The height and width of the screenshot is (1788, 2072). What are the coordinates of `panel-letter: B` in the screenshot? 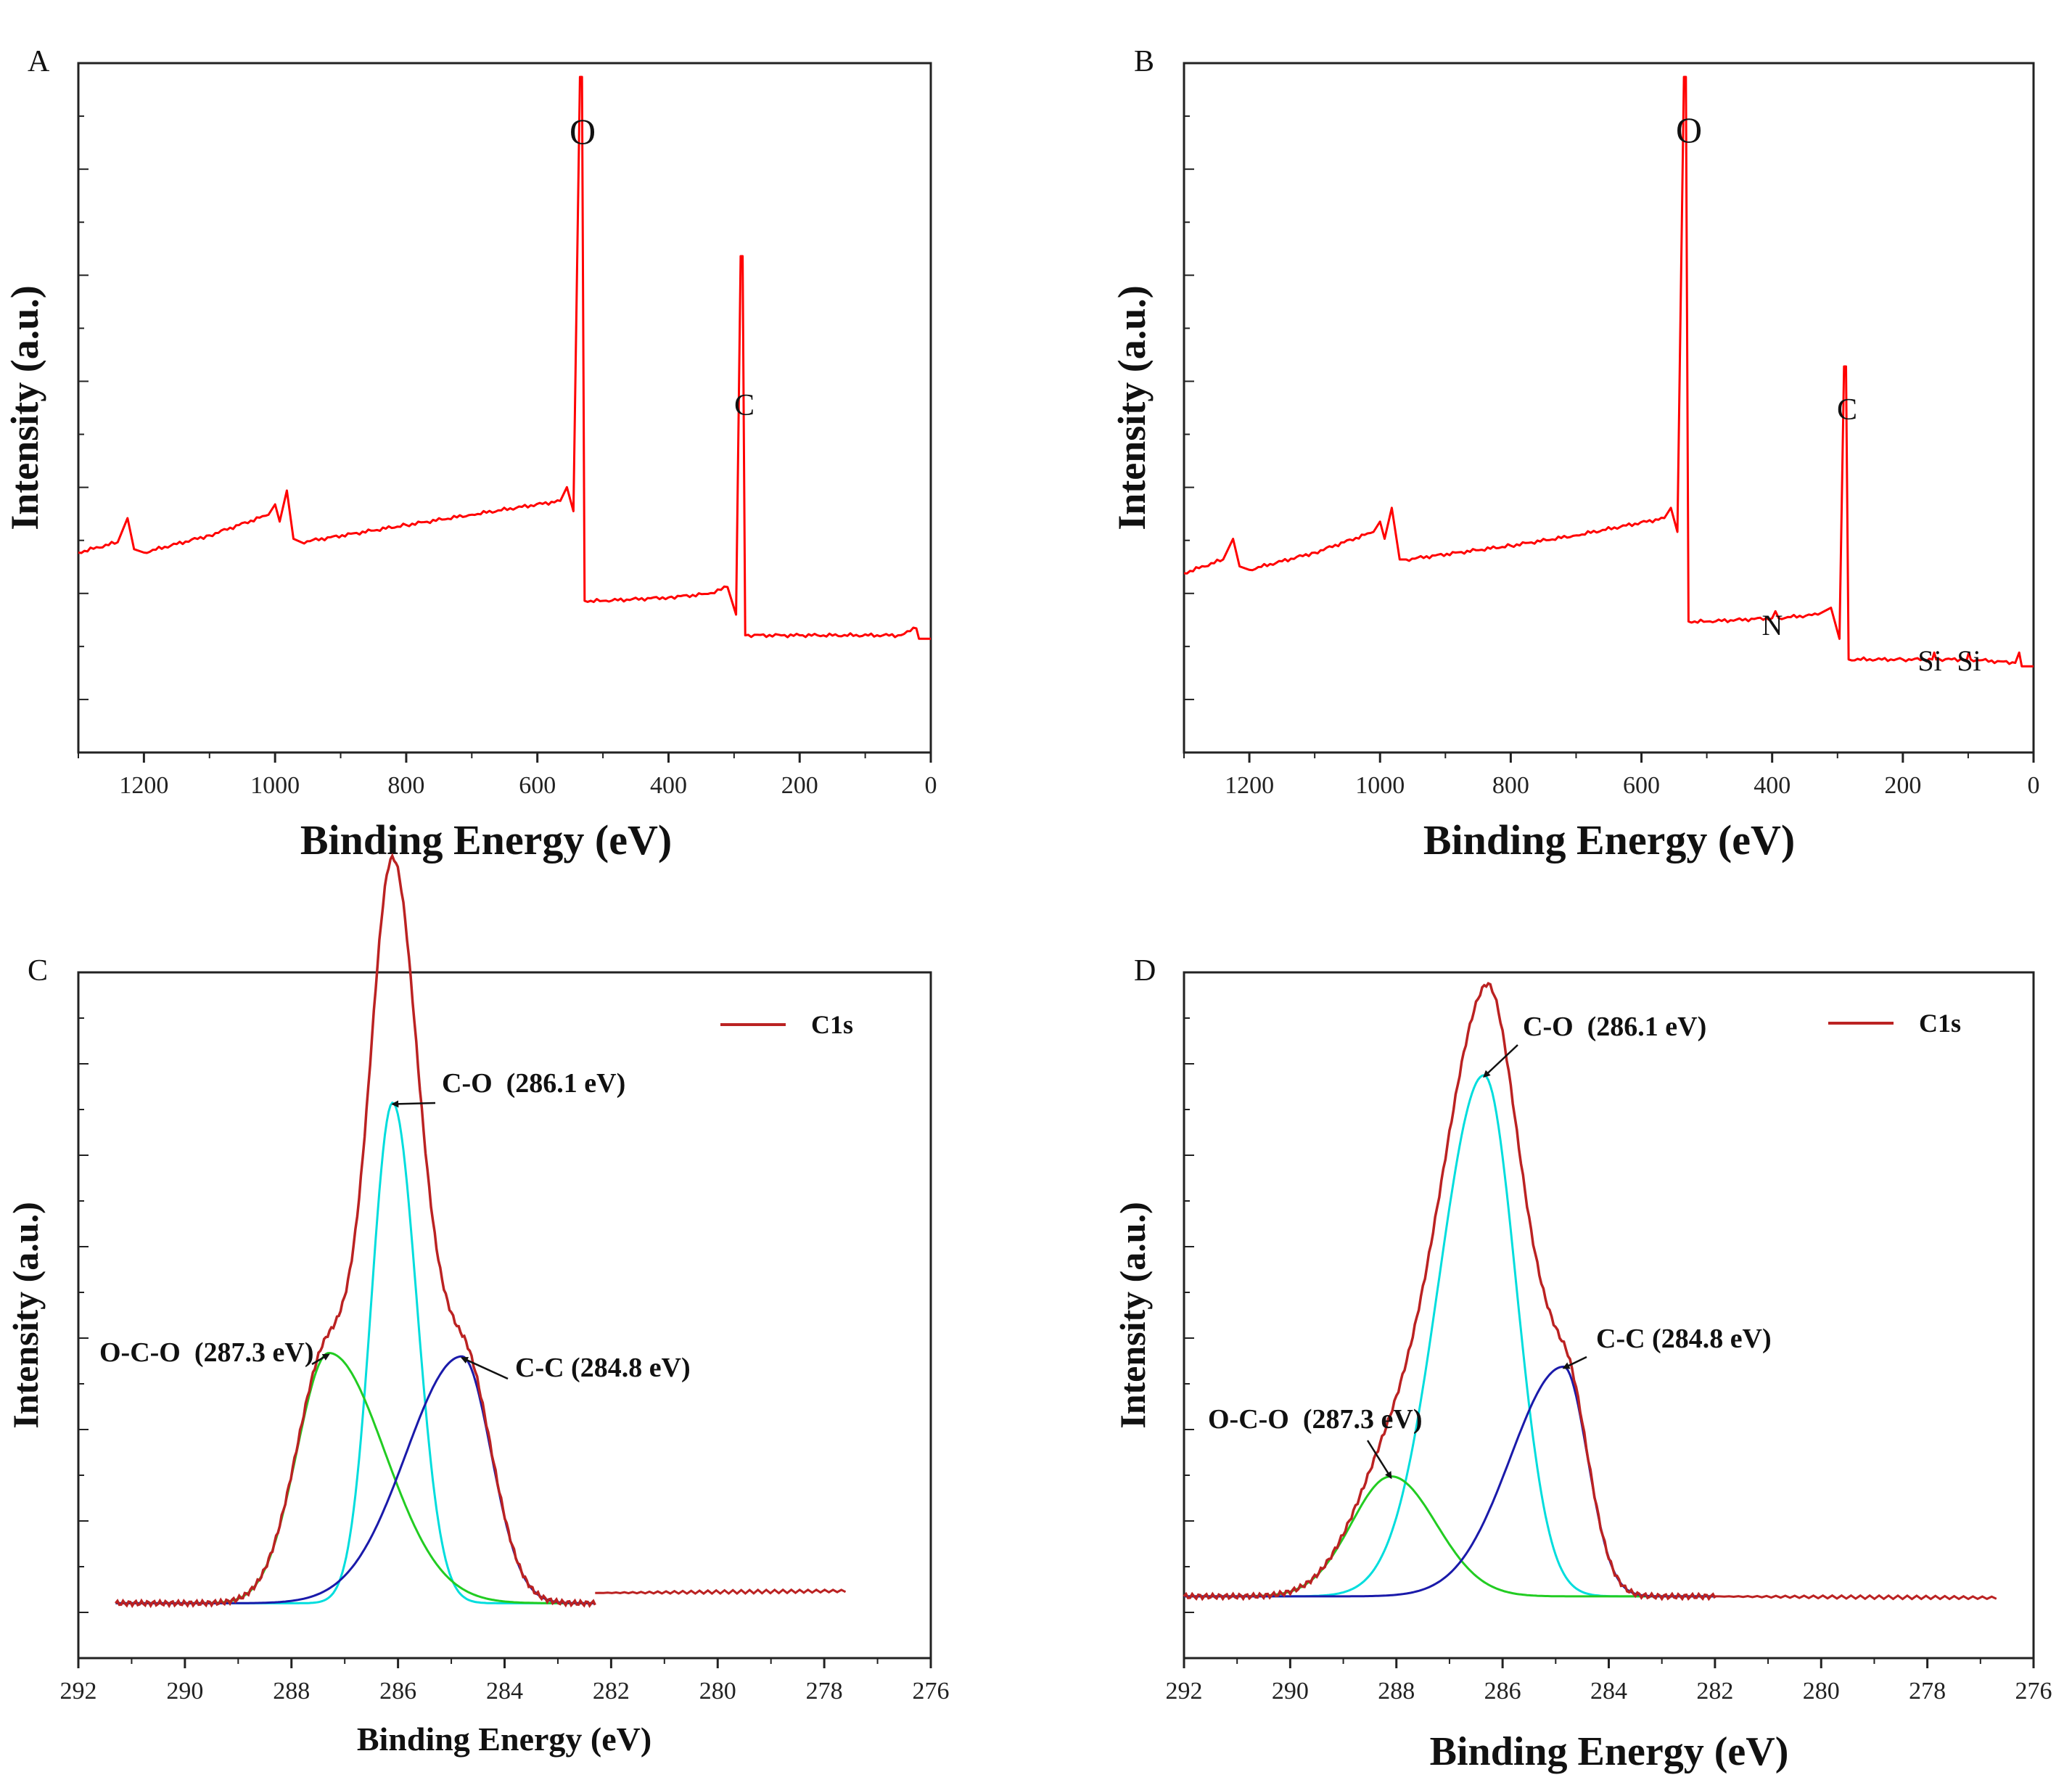 It's located at (1144, 61).